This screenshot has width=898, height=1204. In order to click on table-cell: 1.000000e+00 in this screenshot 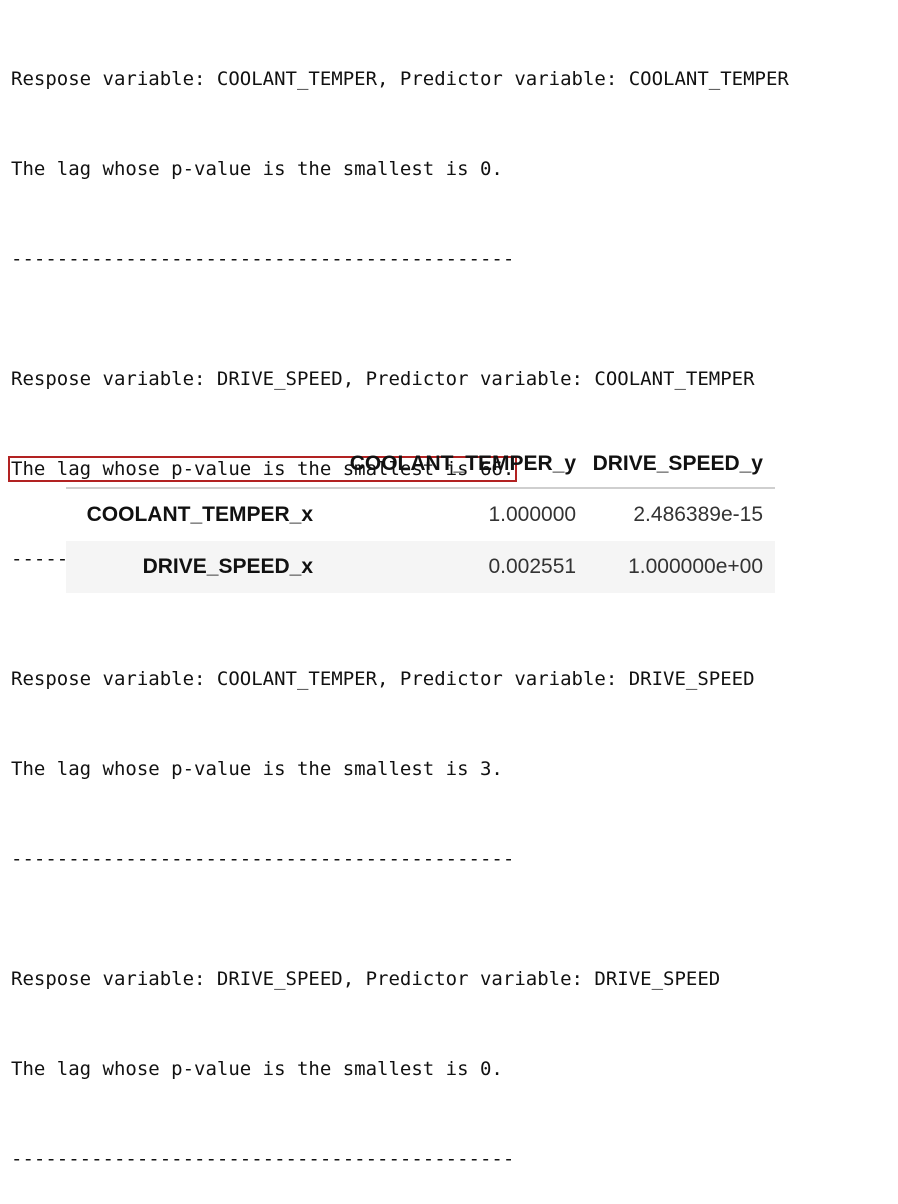, I will do `click(695, 566)`.